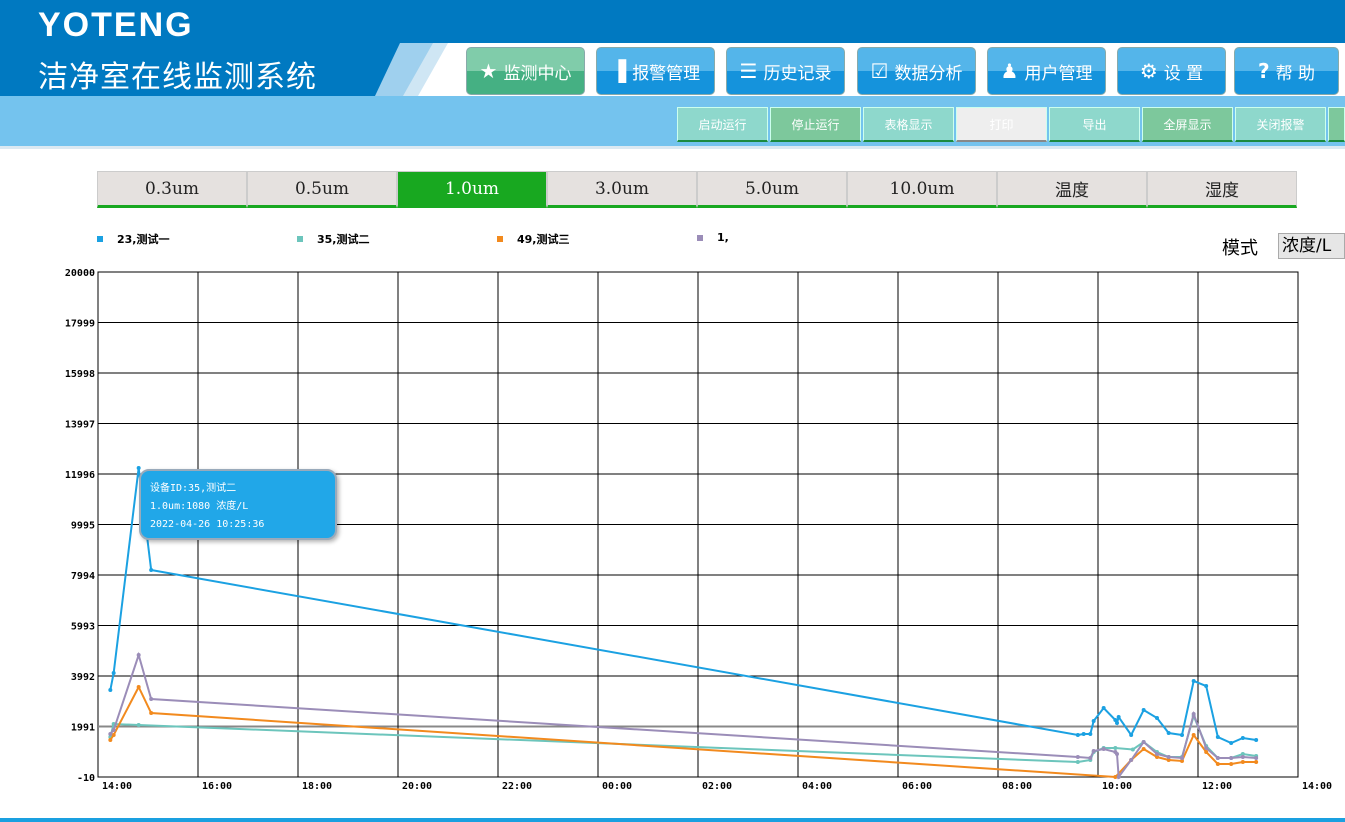  What do you see at coordinates (622, 189) in the screenshot?
I see `tab-3: 3.0um` at bounding box center [622, 189].